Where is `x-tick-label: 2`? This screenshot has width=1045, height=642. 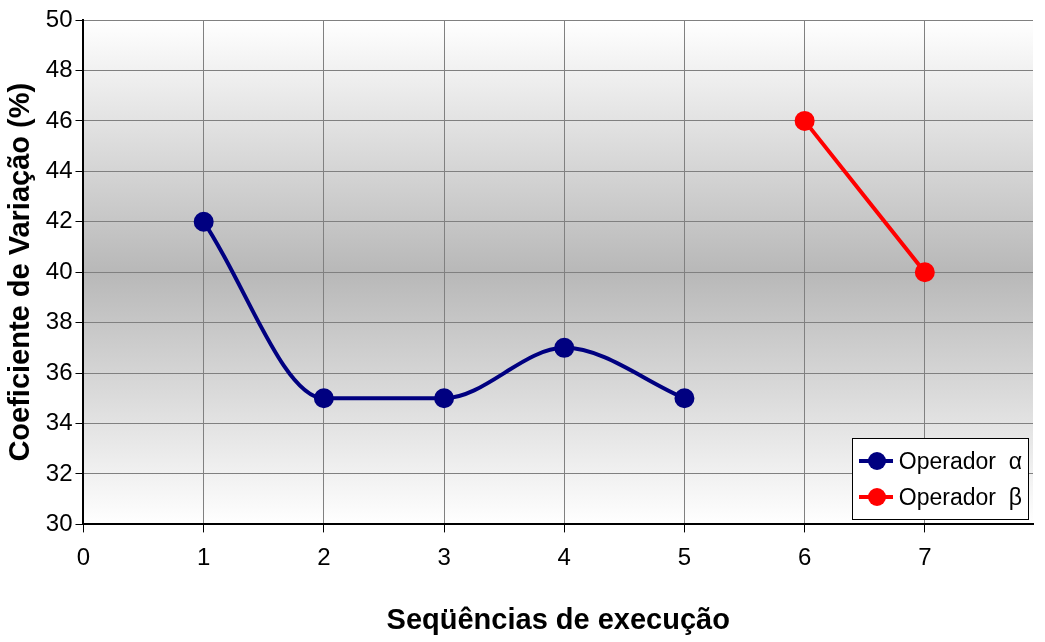 x-tick-label: 2 is located at coordinates (324, 557).